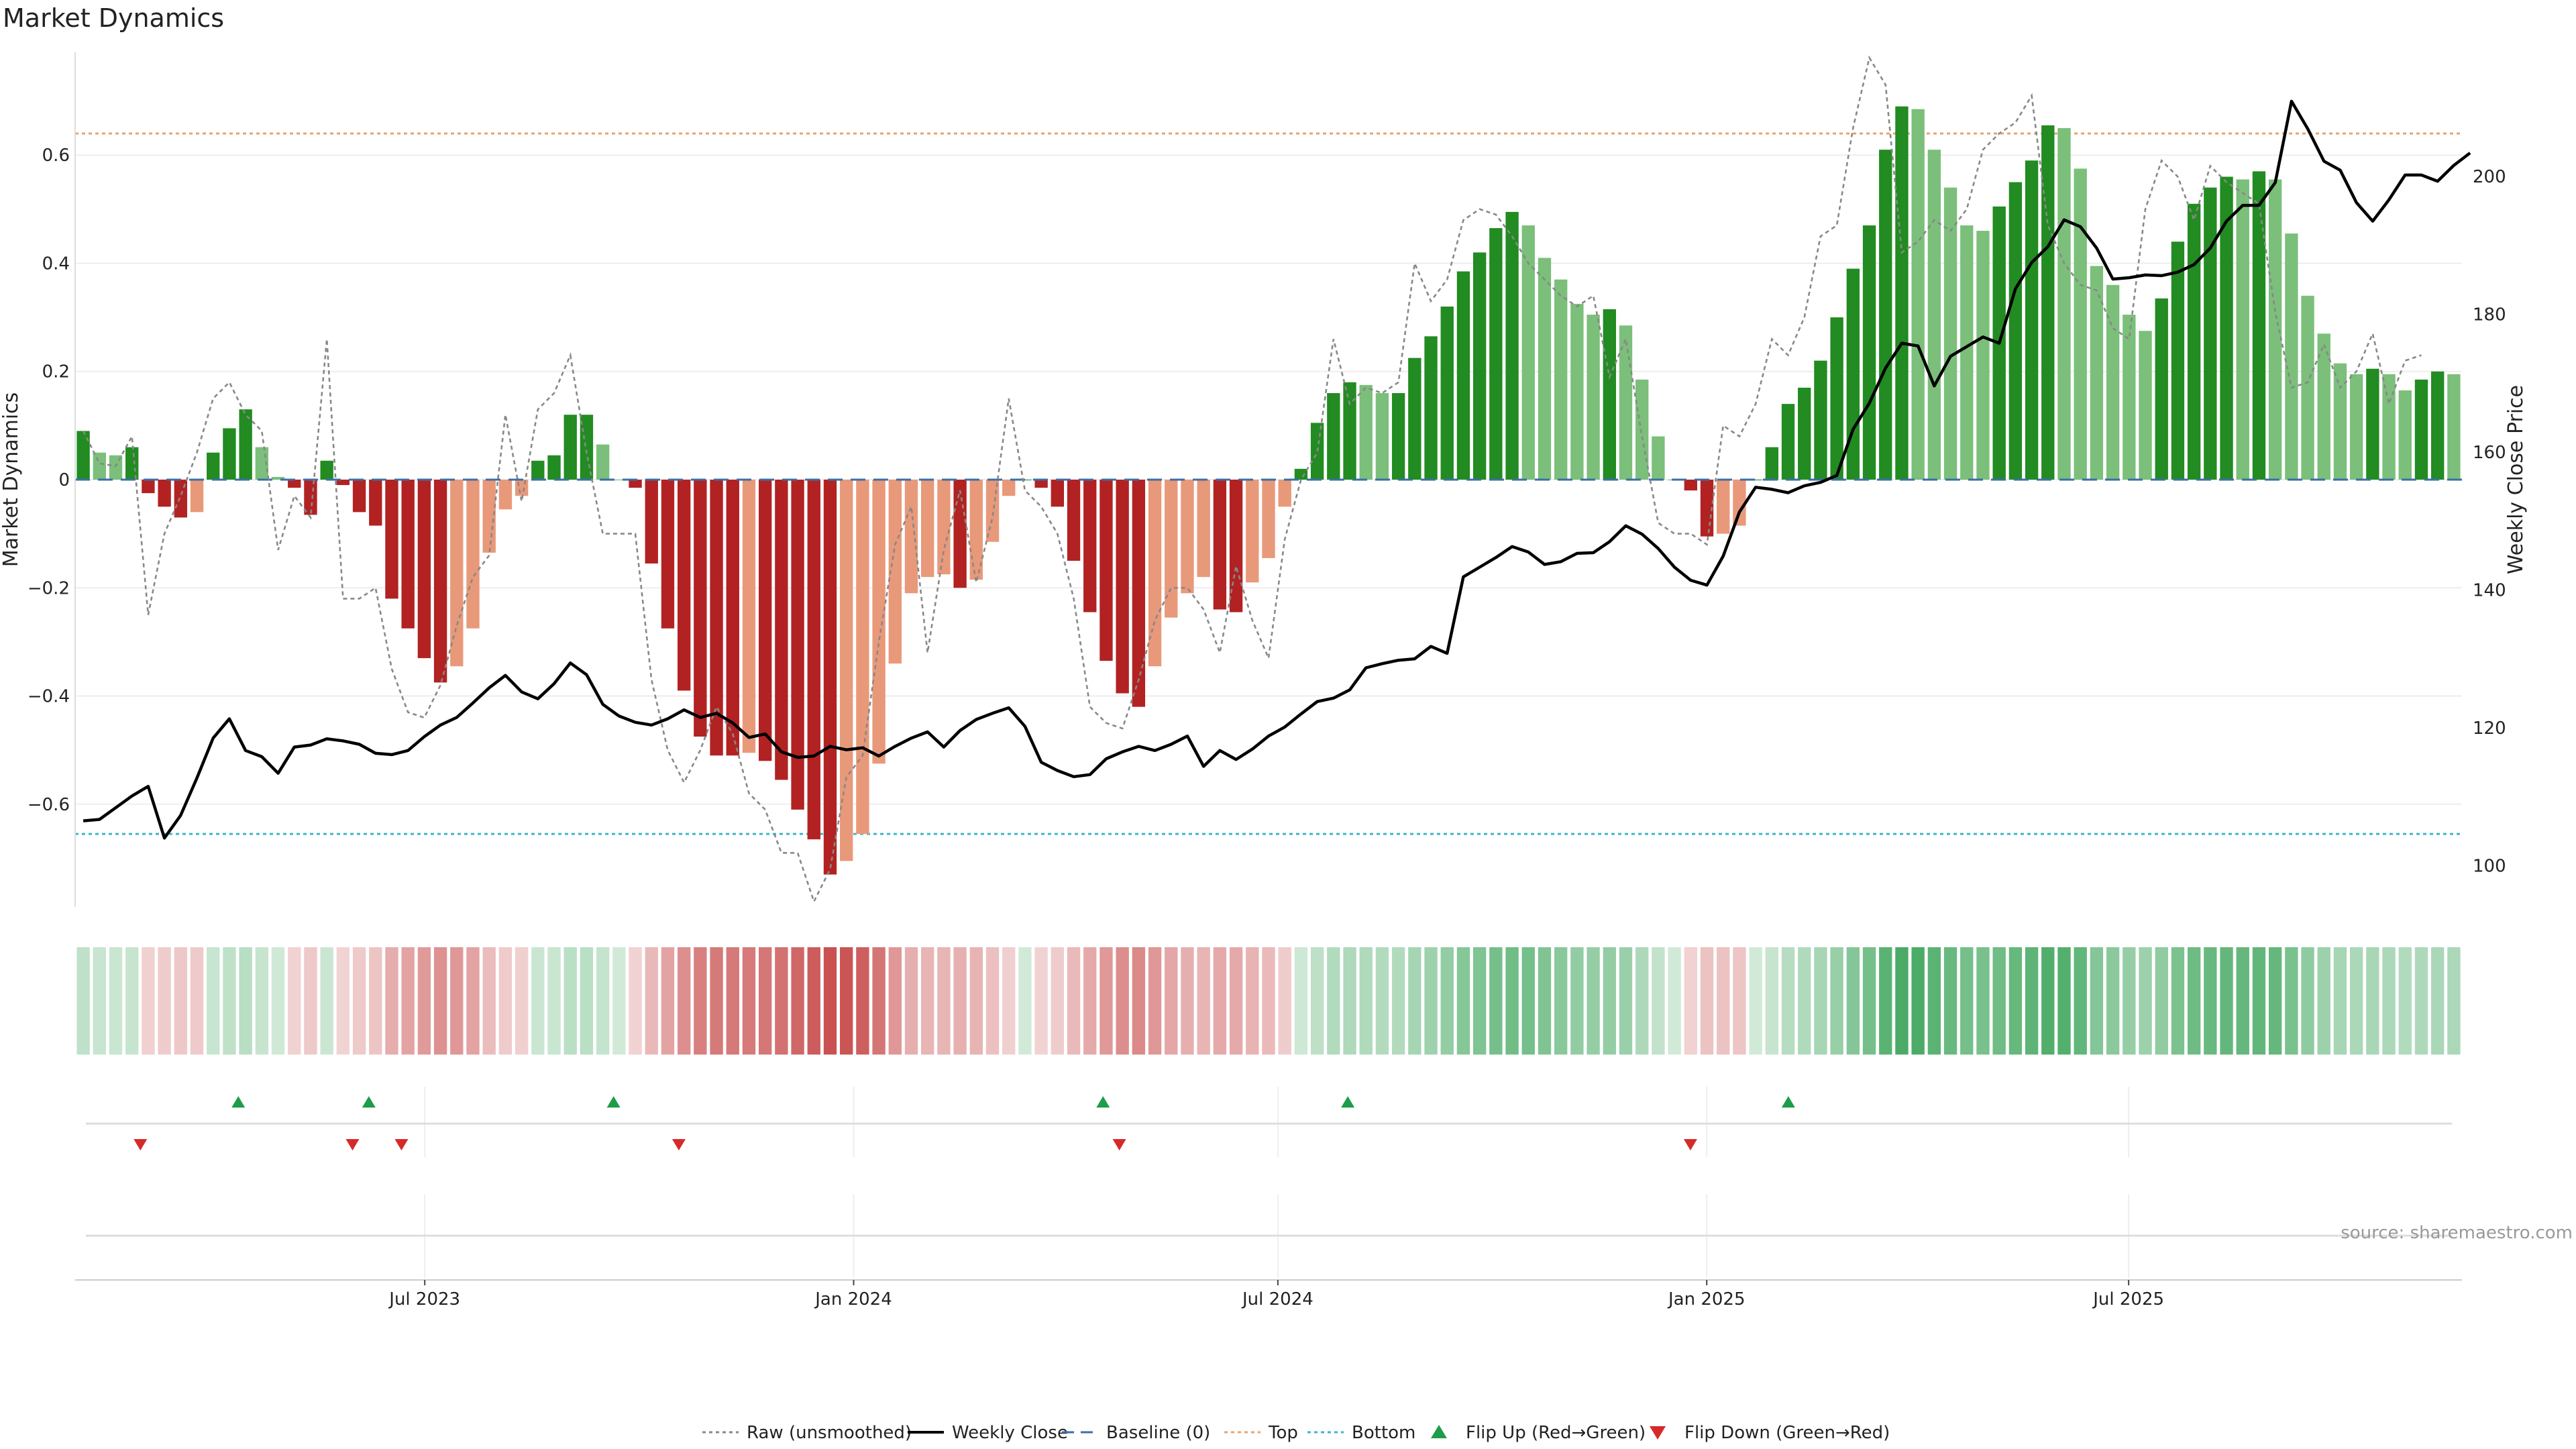 This screenshot has width=2576, height=1449. What do you see at coordinates (1269, 1236) in the screenshot?
I see `bottom-panel` at bounding box center [1269, 1236].